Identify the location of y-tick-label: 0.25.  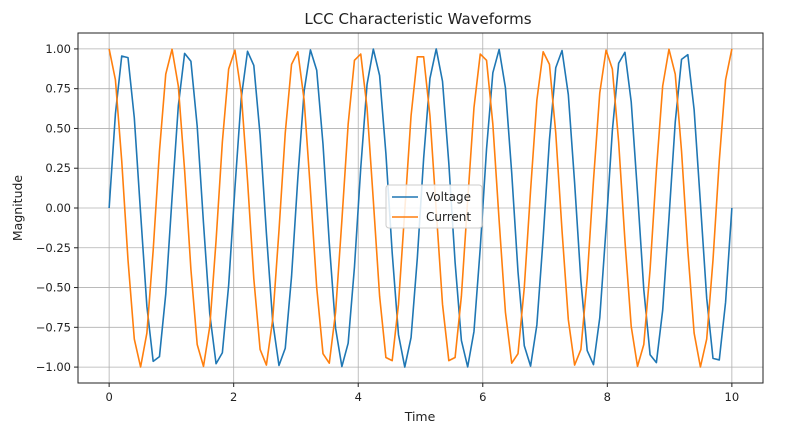
(58, 168).